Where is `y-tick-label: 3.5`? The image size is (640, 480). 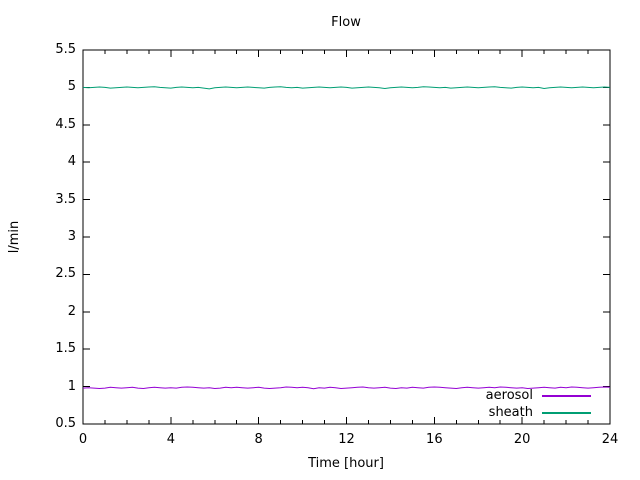 y-tick-label: 3.5 is located at coordinates (65, 199).